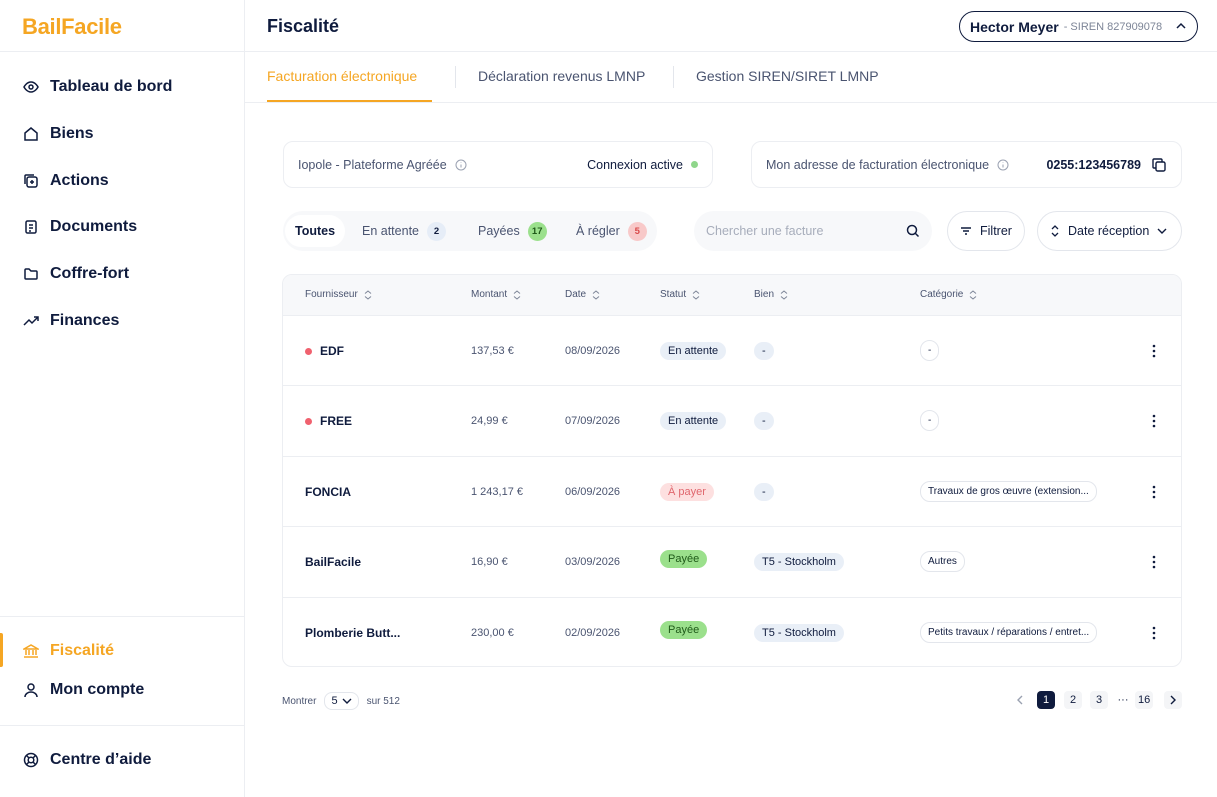 The width and height of the screenshot is (1217, 797). I want to click on supplier-cell: FREE, so click(328, 421).